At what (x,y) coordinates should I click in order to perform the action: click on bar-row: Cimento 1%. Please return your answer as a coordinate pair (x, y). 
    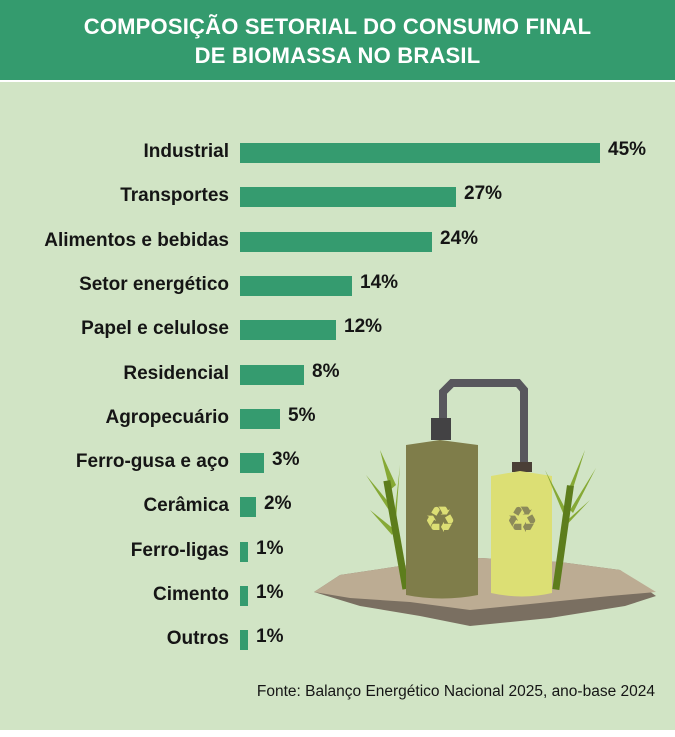
    Looking at the image, I should click on (337, 594).